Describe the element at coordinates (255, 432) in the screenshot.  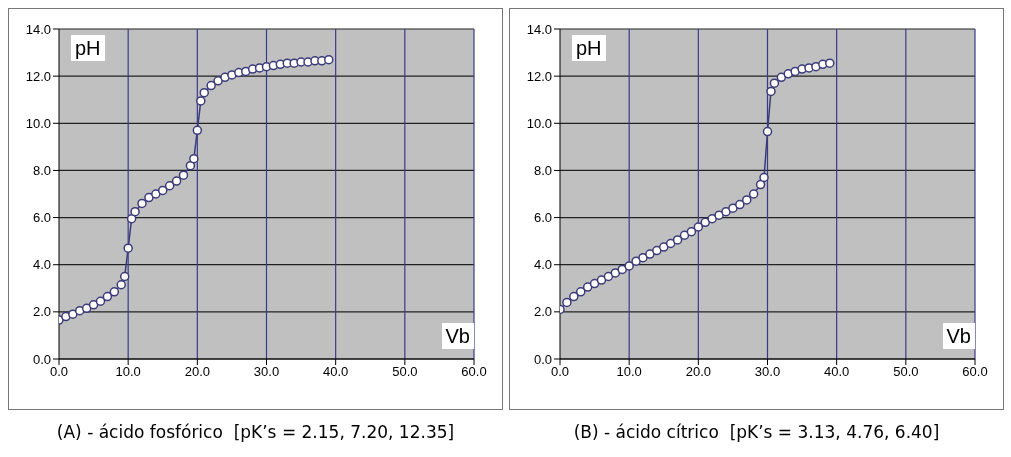
I see `text: (A) - ácido fosfórico [pK’s = 2.15, 7.20, 12.35]` at that location.